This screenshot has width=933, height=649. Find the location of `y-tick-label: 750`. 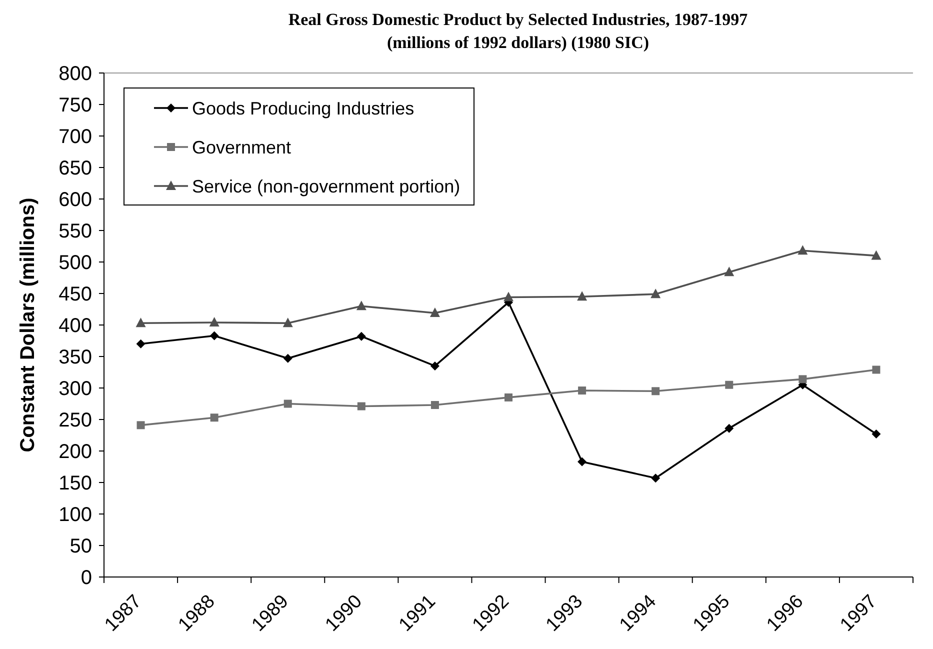

y-tick-label: 750 is located at coordinates (75, 105).